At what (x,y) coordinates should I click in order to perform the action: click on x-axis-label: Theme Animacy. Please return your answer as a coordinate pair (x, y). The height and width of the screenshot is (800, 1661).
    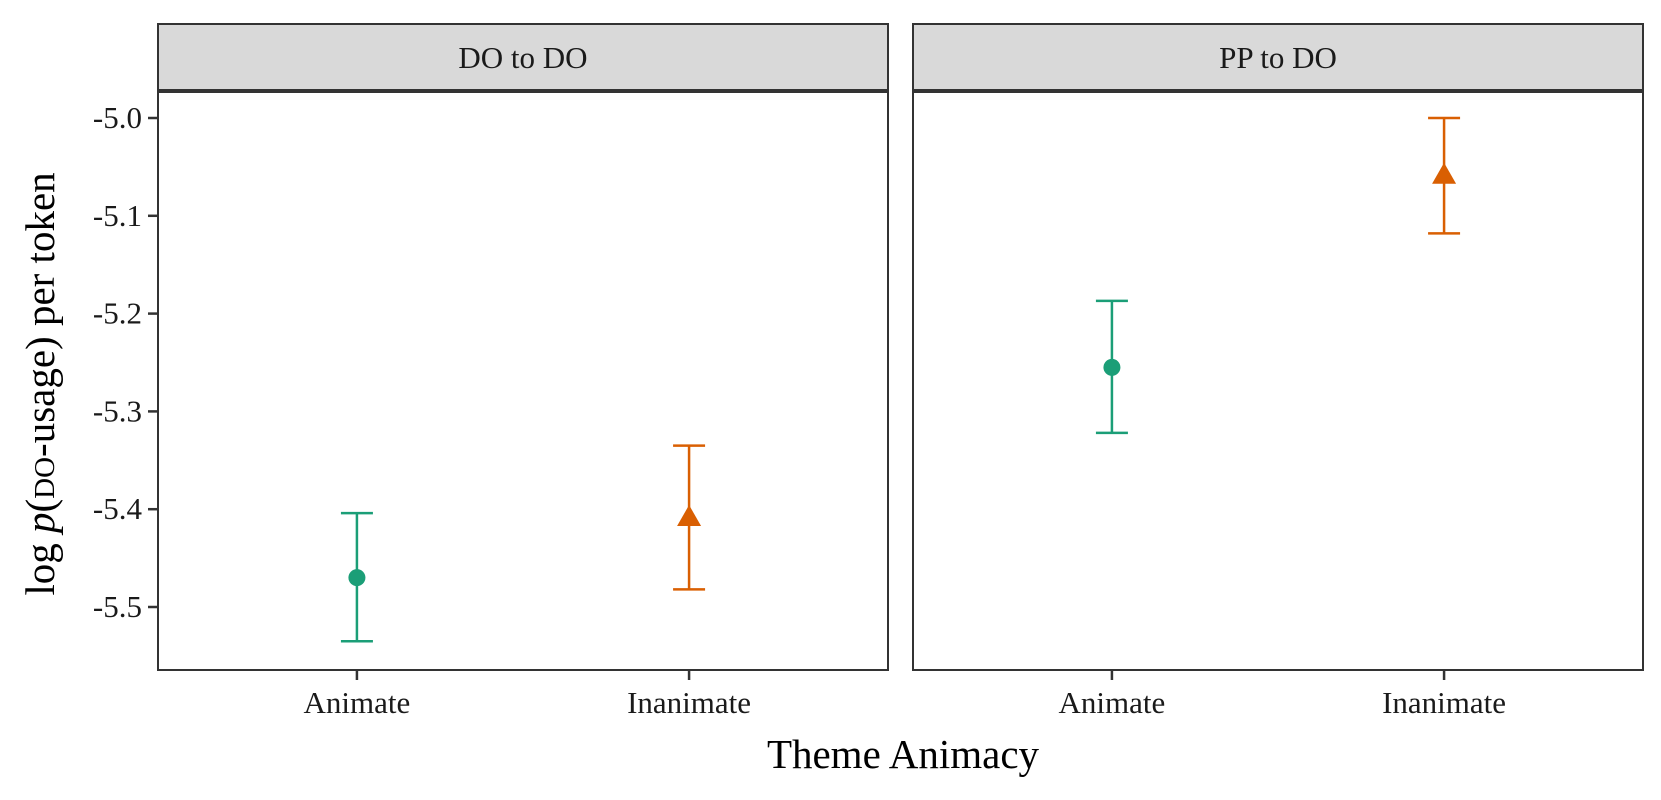
    Looking at the image, I should click on (903, 754).